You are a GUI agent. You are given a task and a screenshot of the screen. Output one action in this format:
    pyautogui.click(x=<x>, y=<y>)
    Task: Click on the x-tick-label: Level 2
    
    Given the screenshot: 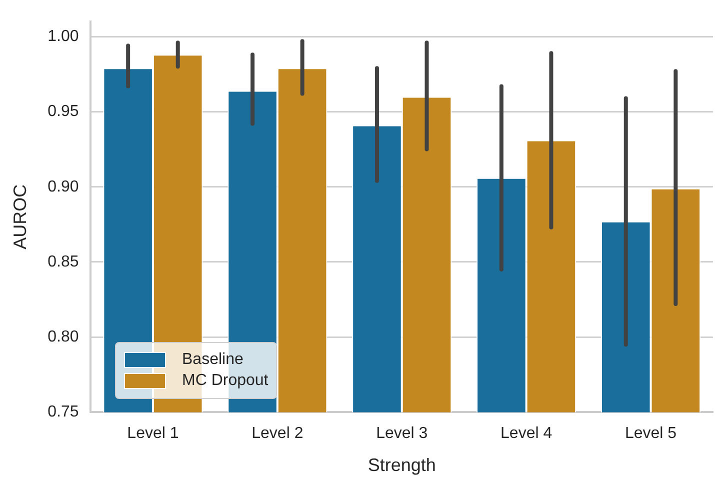 What is the action you would take?
    pyautogui.click(x=278, y=433)
    